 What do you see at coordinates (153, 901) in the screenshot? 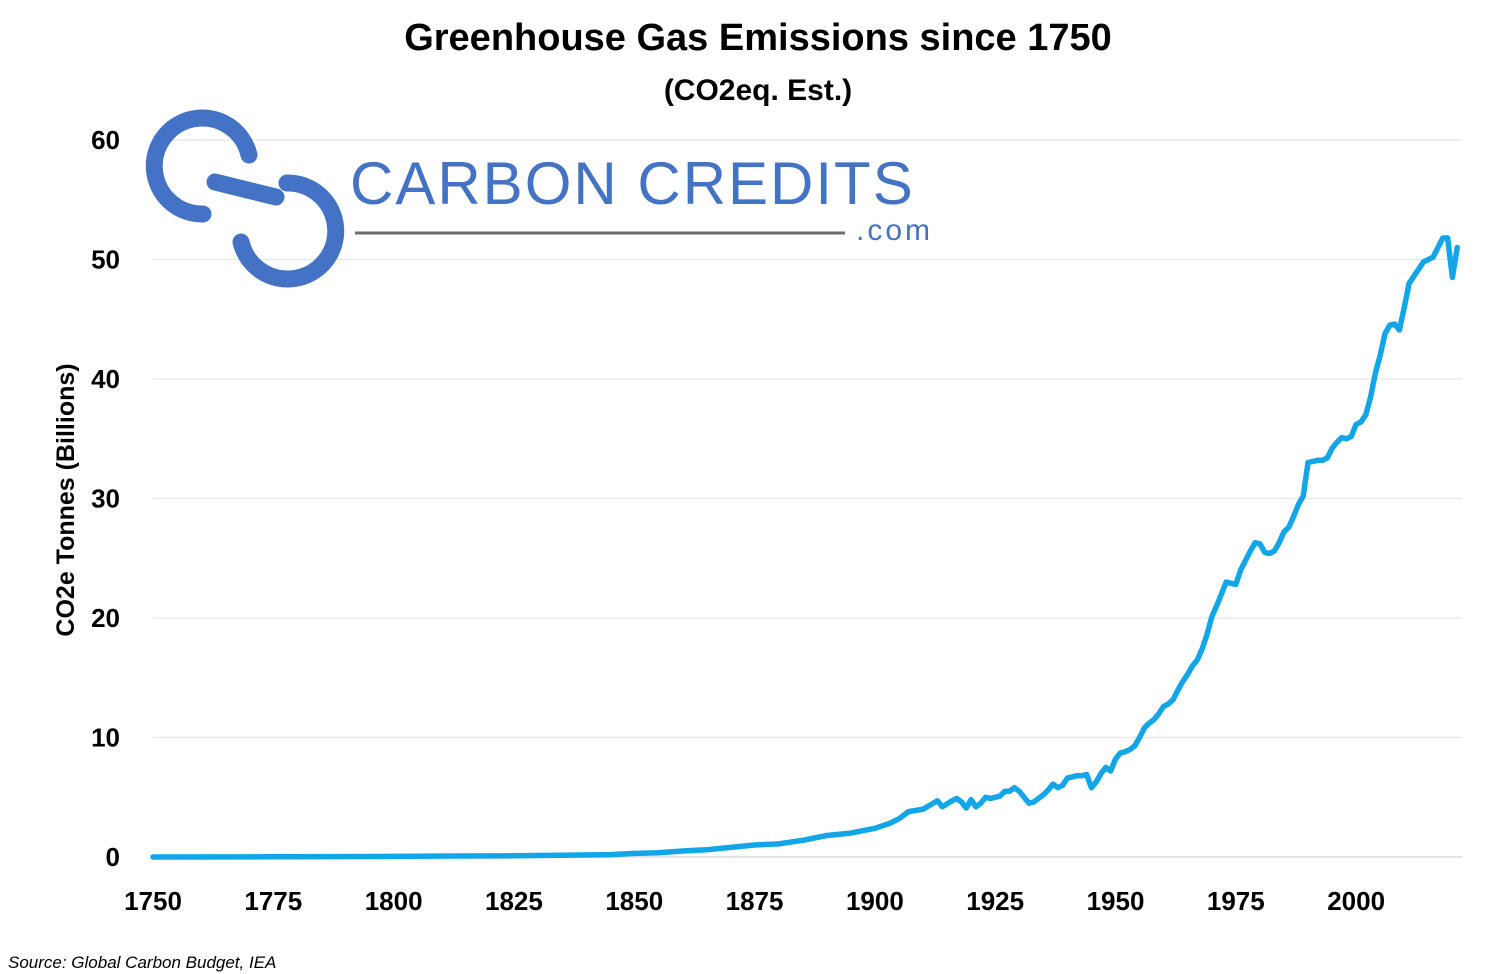
I see `x-tick-1750: 1750` at bounding box center [153, 901].